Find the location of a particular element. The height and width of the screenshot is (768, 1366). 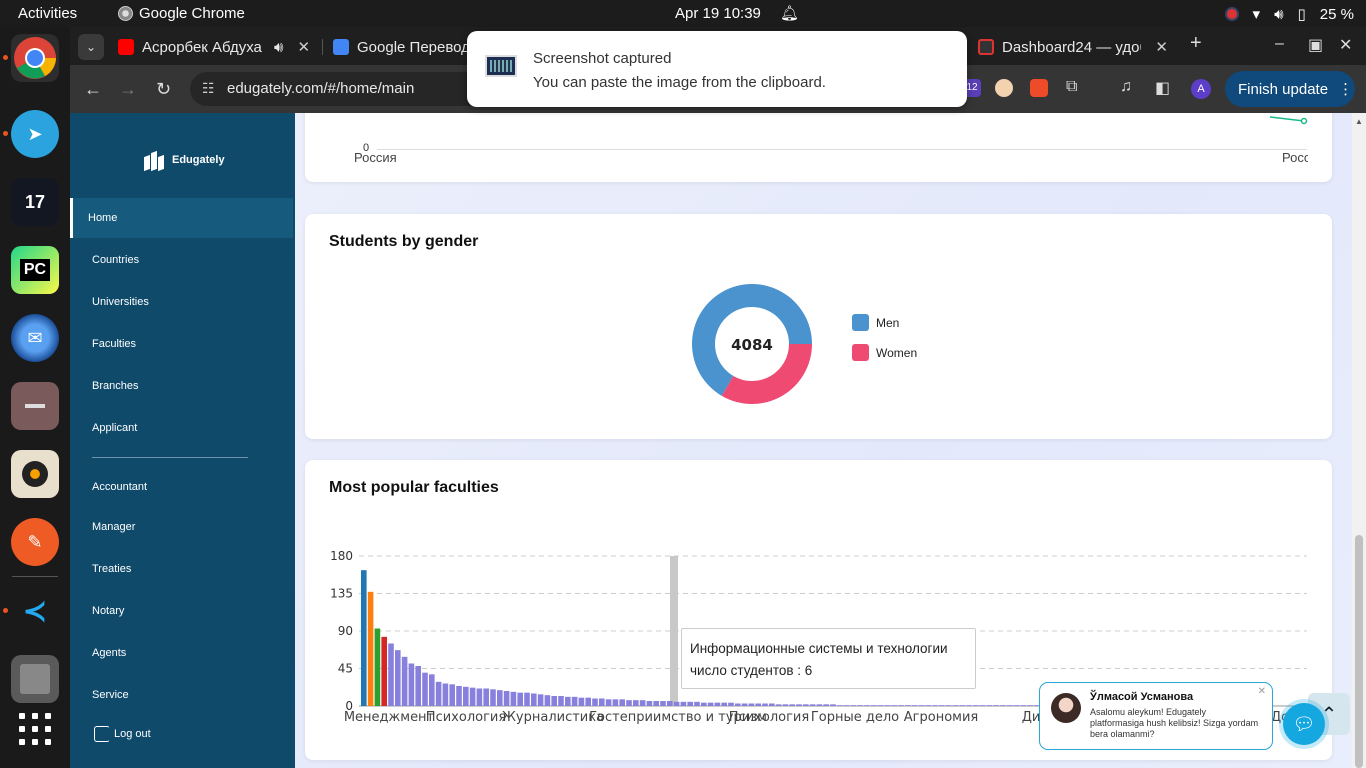

profile-avatar: A is located at coordinates (1201, 89).